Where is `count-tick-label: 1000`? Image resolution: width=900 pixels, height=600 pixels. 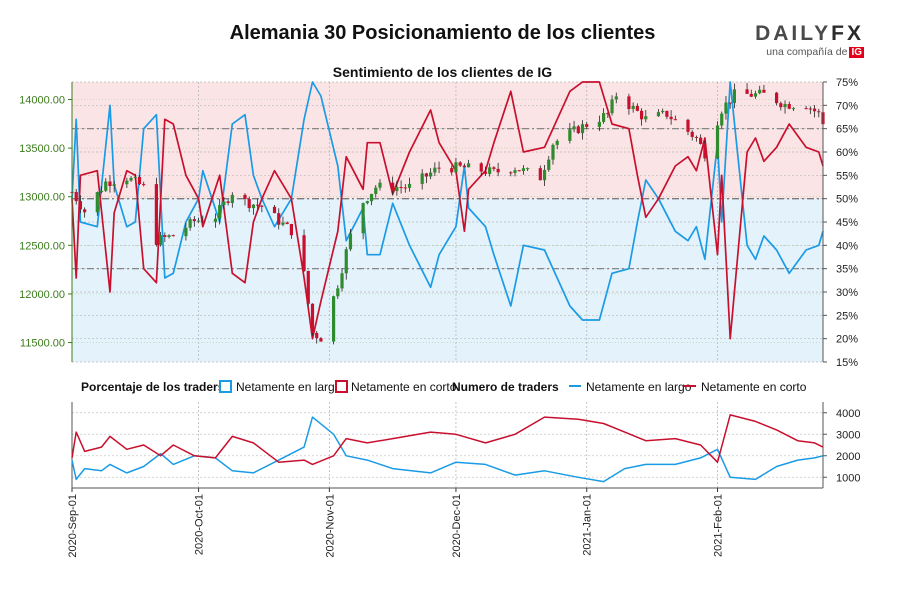
count-tick-label: 1000 is located at coordinates (848, 478).